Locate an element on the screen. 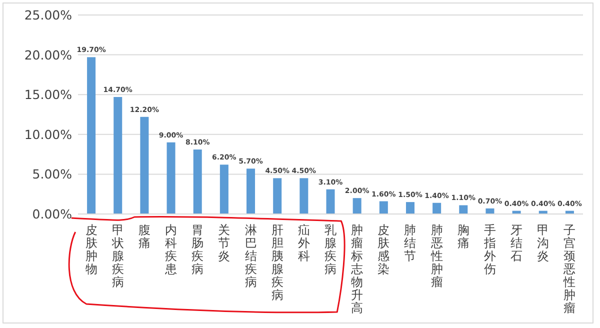  x-tick-label: 胸痛 is located at coordinates (463, 236).